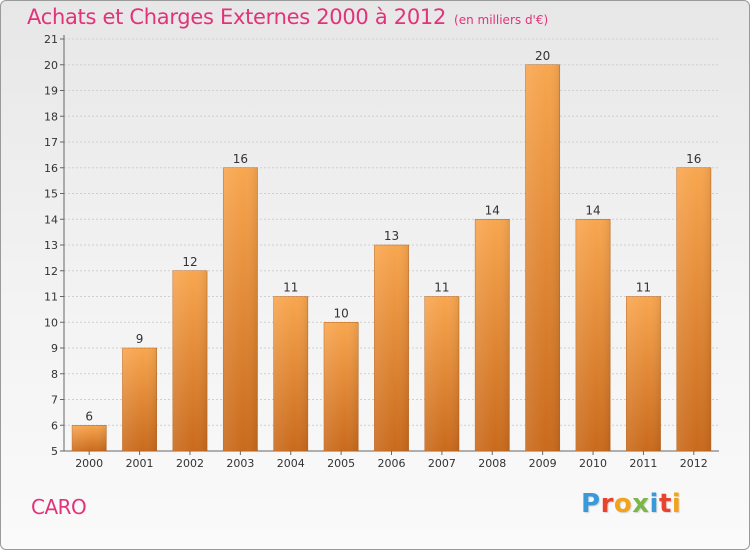  I want to click on x-tick-label: 2011, so click(643, 463).